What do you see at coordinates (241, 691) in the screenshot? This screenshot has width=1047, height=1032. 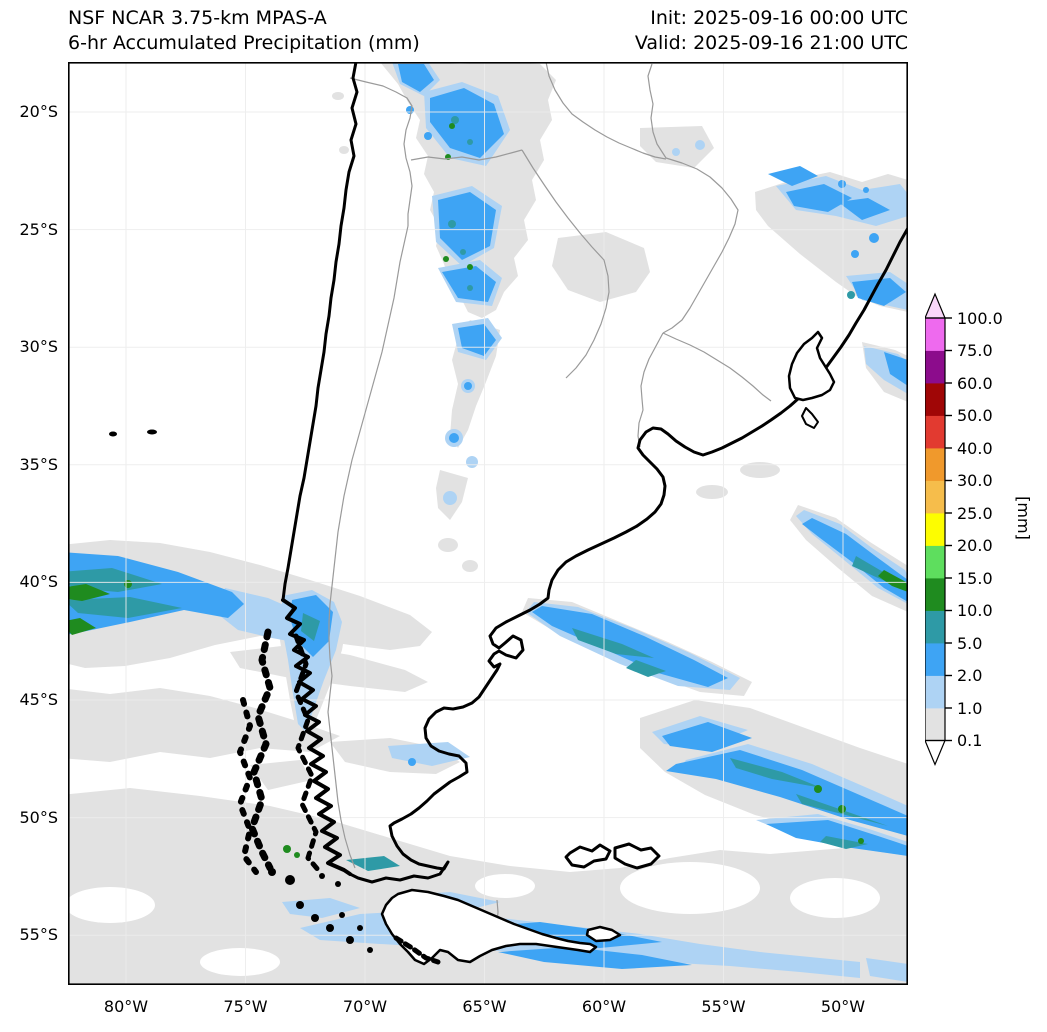 I see `small-islands` at bounding box center [241, 691].